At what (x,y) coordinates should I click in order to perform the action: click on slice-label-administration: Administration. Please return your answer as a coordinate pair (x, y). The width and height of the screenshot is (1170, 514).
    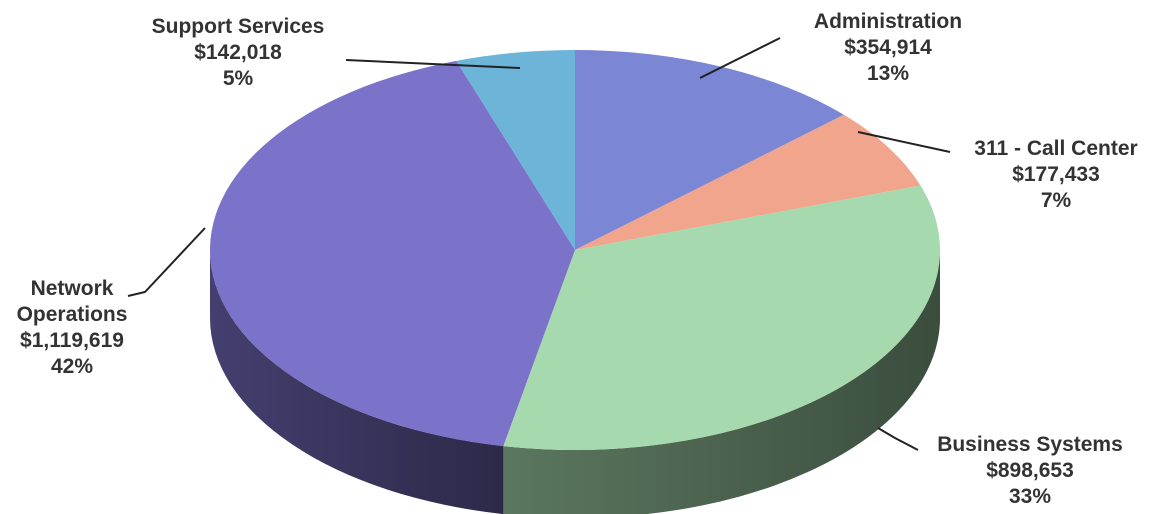
    Looking at the image, I should click on (888, 21).